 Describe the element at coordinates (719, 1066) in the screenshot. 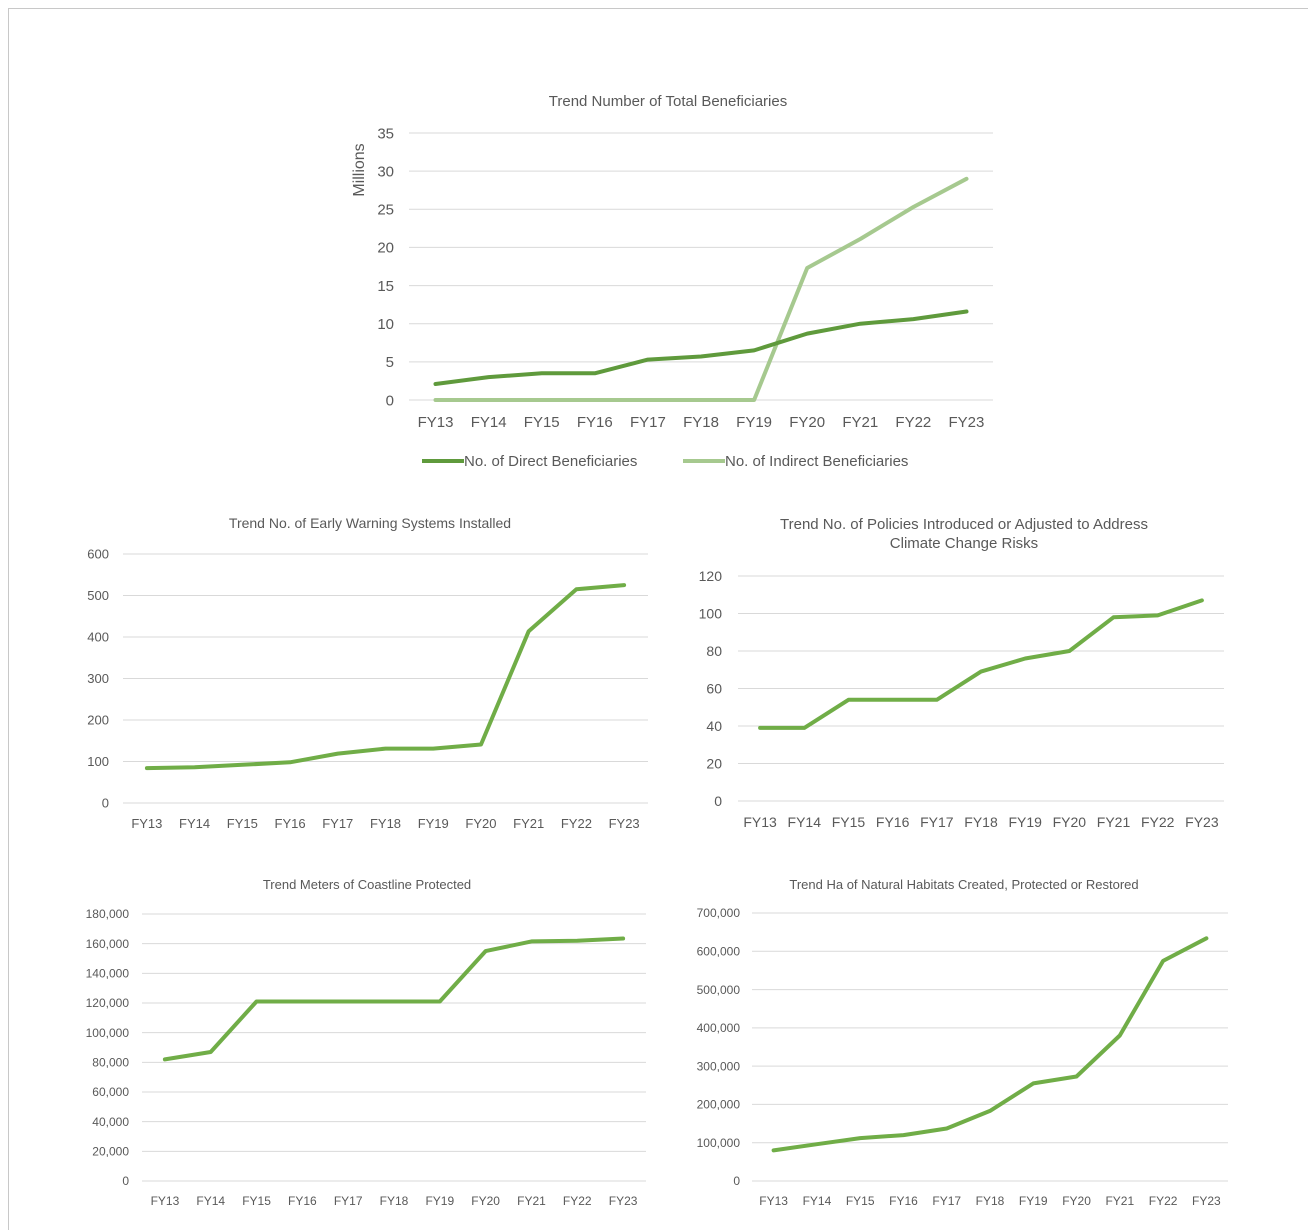

I see `y-tick-label: 300,000` at that location.